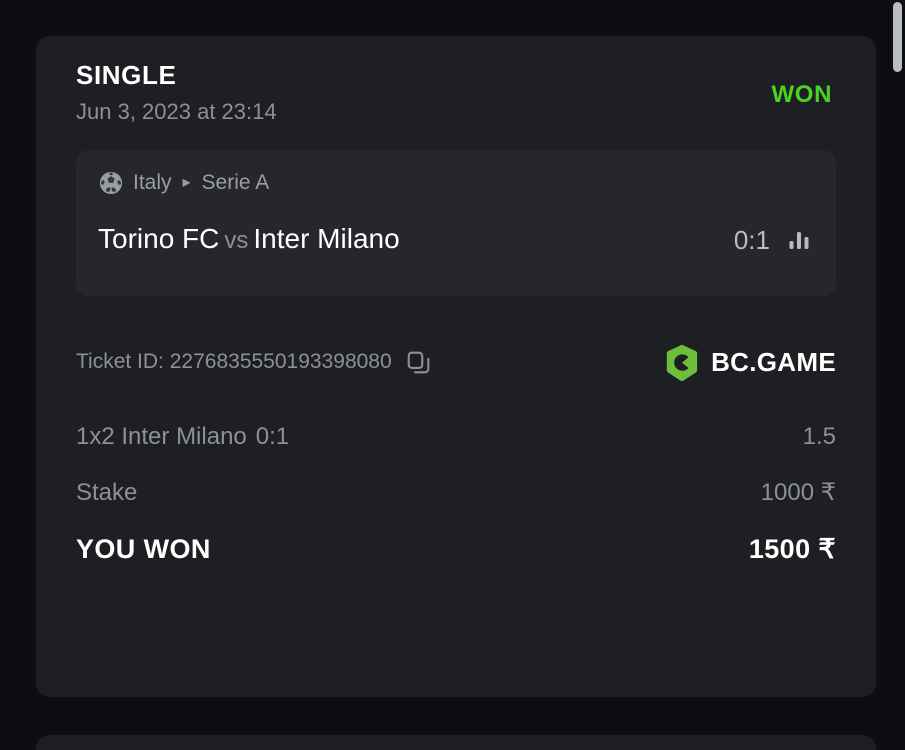 This screenshot has width=905, height=750. I want to click on away-team-label: Inter Milano, so click(326, 238).